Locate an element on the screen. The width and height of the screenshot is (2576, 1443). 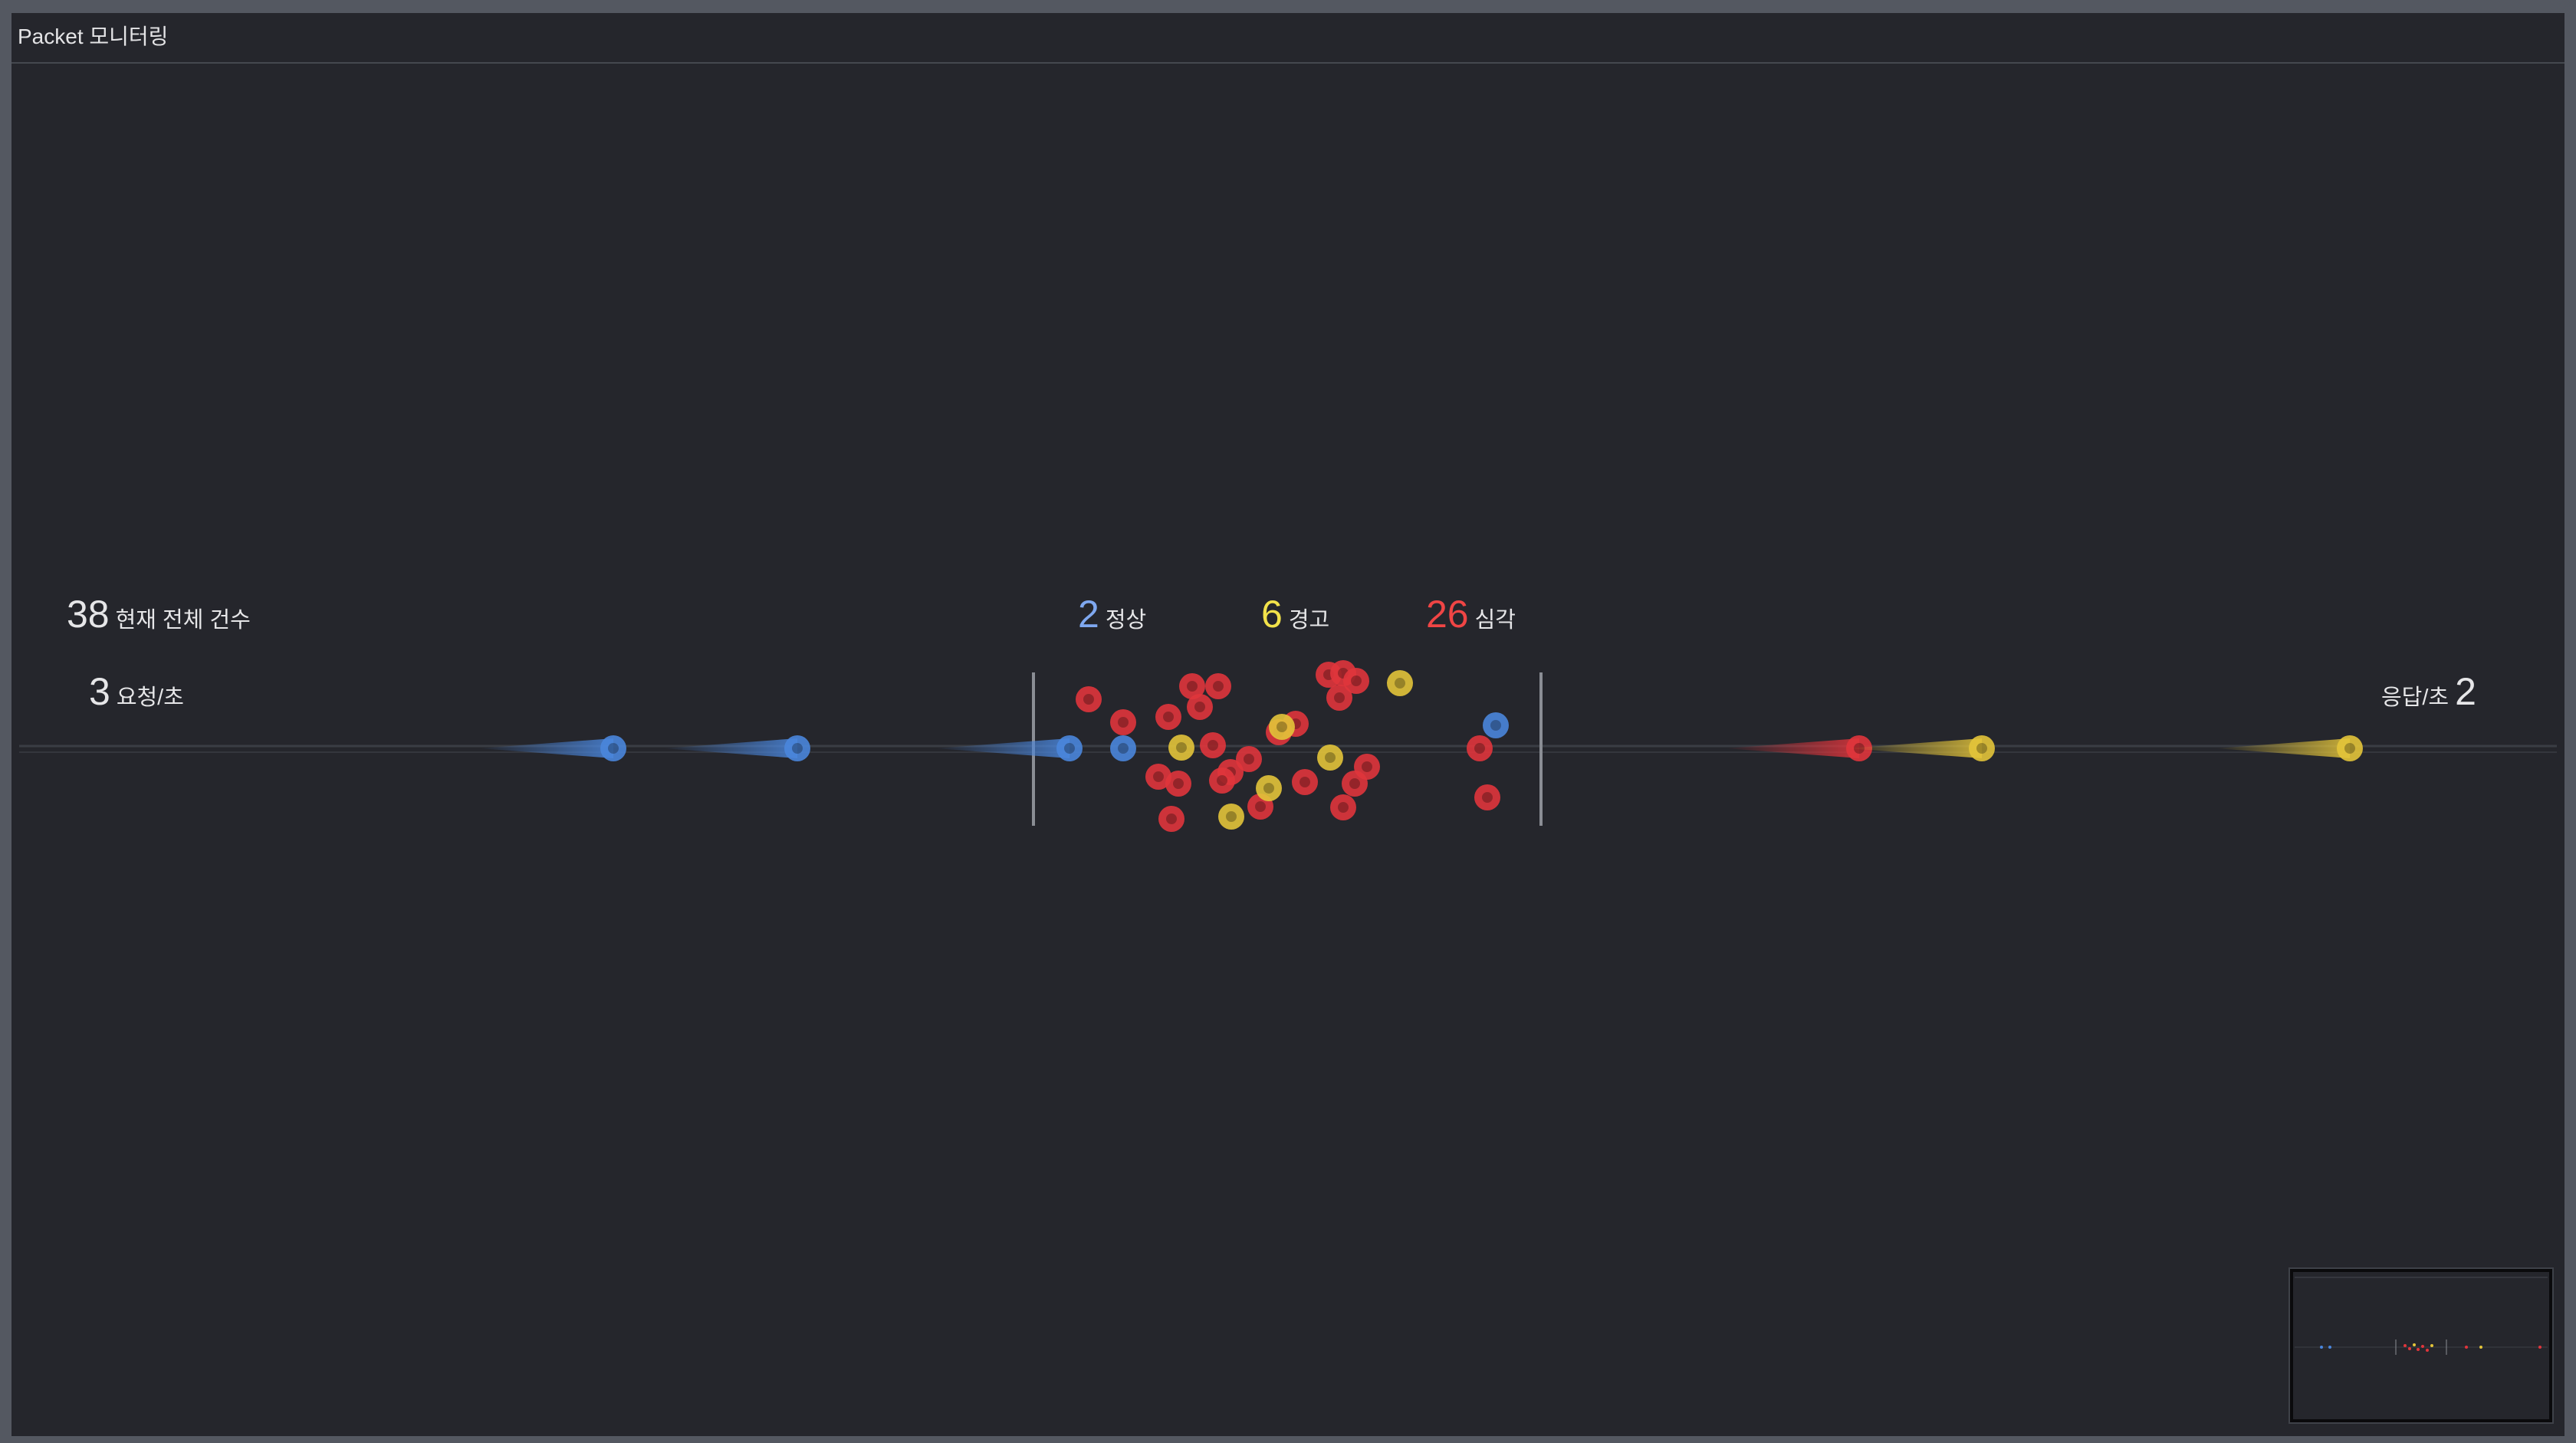
server-packet-queue is located at coordinates (1292, 746).